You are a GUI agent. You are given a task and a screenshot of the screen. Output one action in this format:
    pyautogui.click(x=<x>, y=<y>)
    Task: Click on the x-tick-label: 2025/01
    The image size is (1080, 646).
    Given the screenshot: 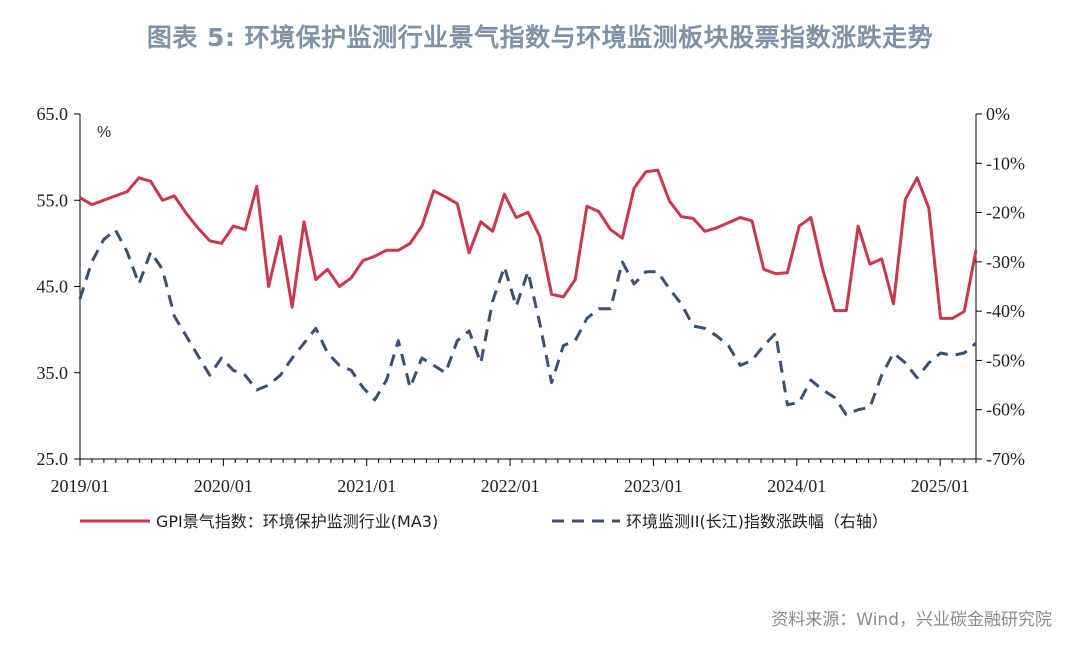 What is the action you would take?
    pyautogui.click(x=940, y=486)
    